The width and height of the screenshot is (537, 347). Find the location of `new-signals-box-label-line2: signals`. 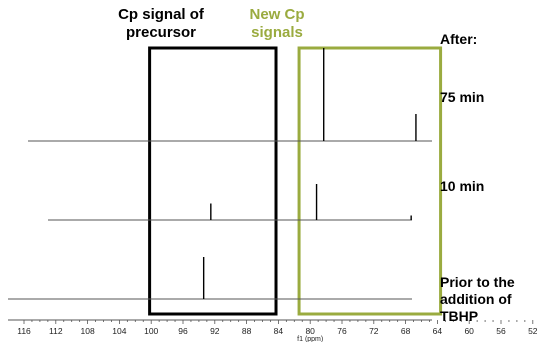

new-signals-box-label-line2: signals is located at coordinates (277, 32).